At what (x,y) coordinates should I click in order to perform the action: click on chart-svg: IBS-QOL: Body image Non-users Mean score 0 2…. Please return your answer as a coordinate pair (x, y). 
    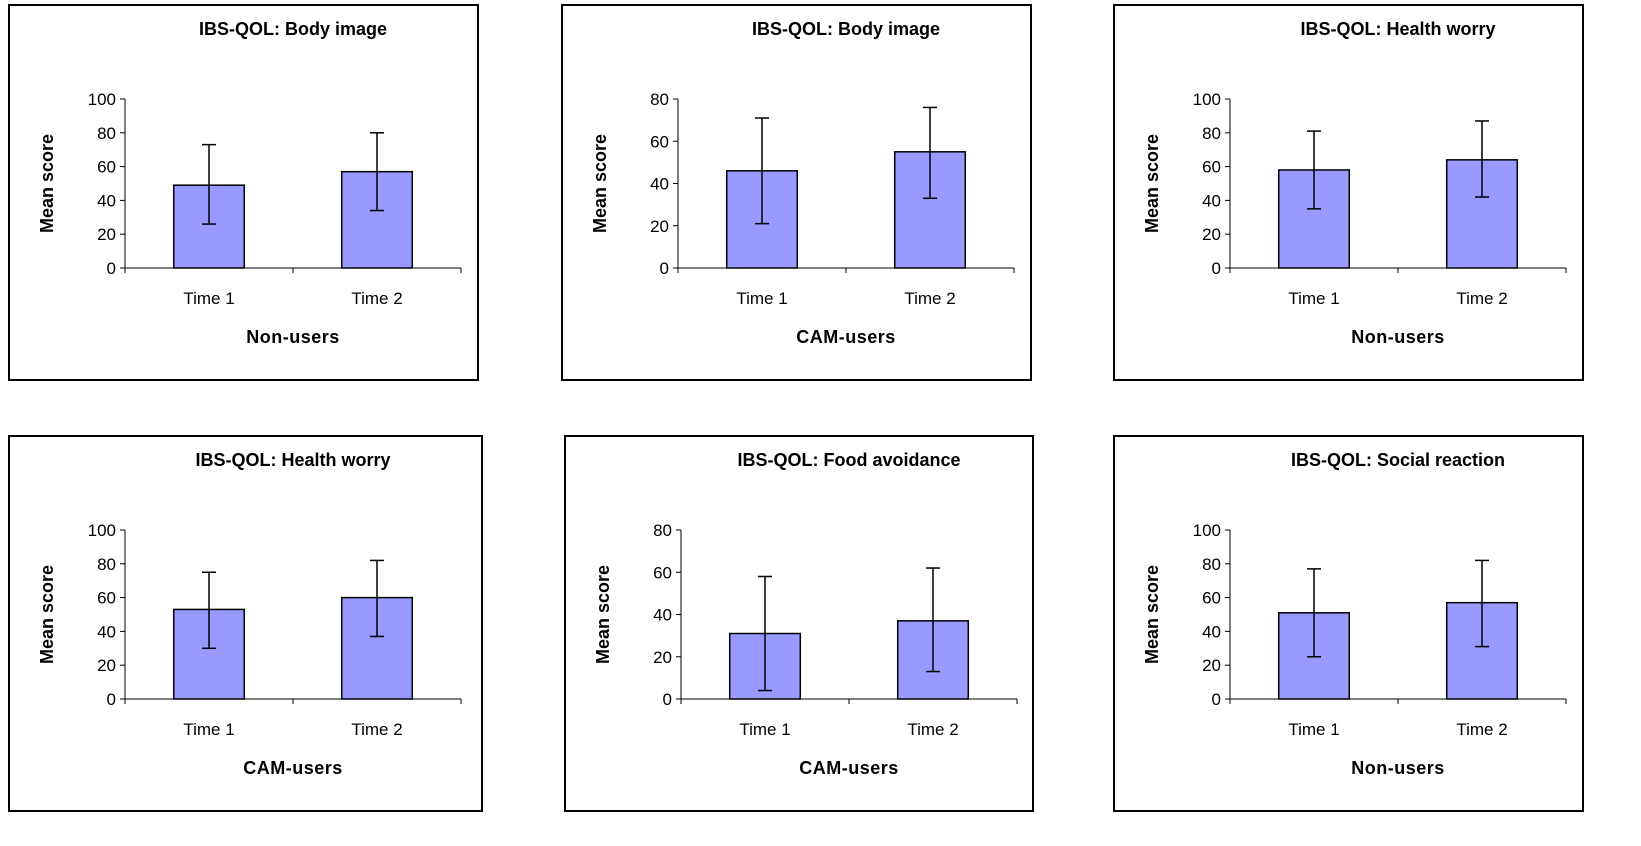
    Looking at the image, I should click on (243, 192).